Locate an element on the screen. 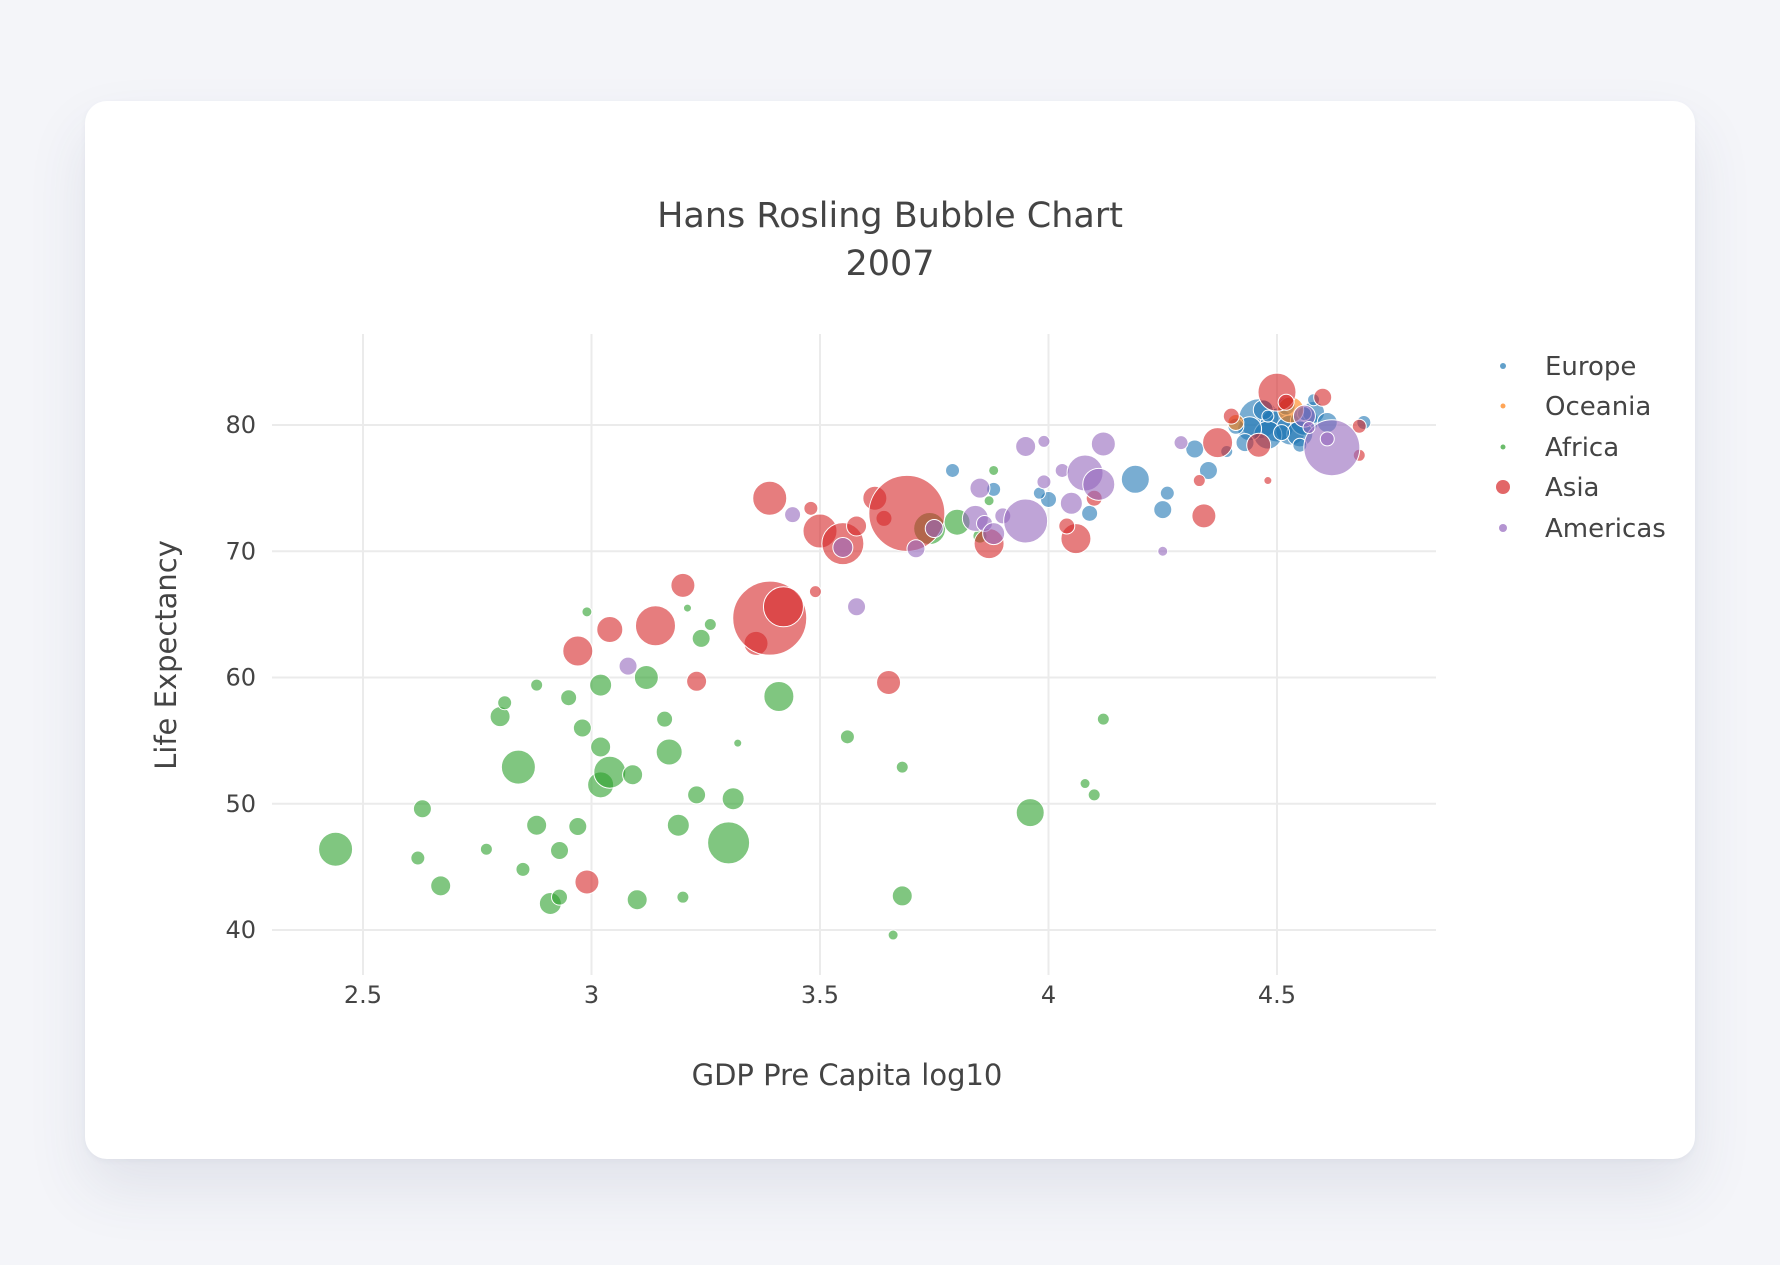 The image size is (1780, 1286). legend-item-europe: Europe is located at coordinates (1568, 367).